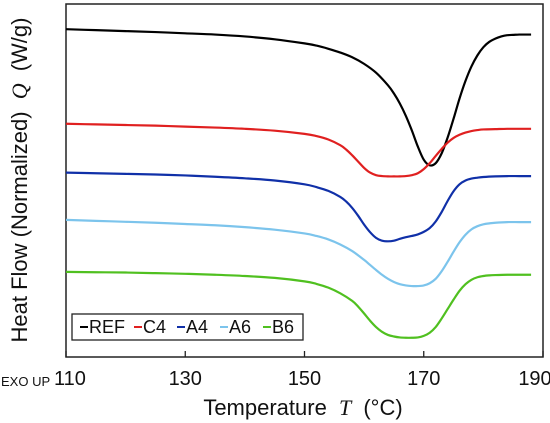  Describe the element at coordinates (19, 226) in the screenshot. I see `y-axis-title-prefix: Heat Flow (Normalized)` at that location.